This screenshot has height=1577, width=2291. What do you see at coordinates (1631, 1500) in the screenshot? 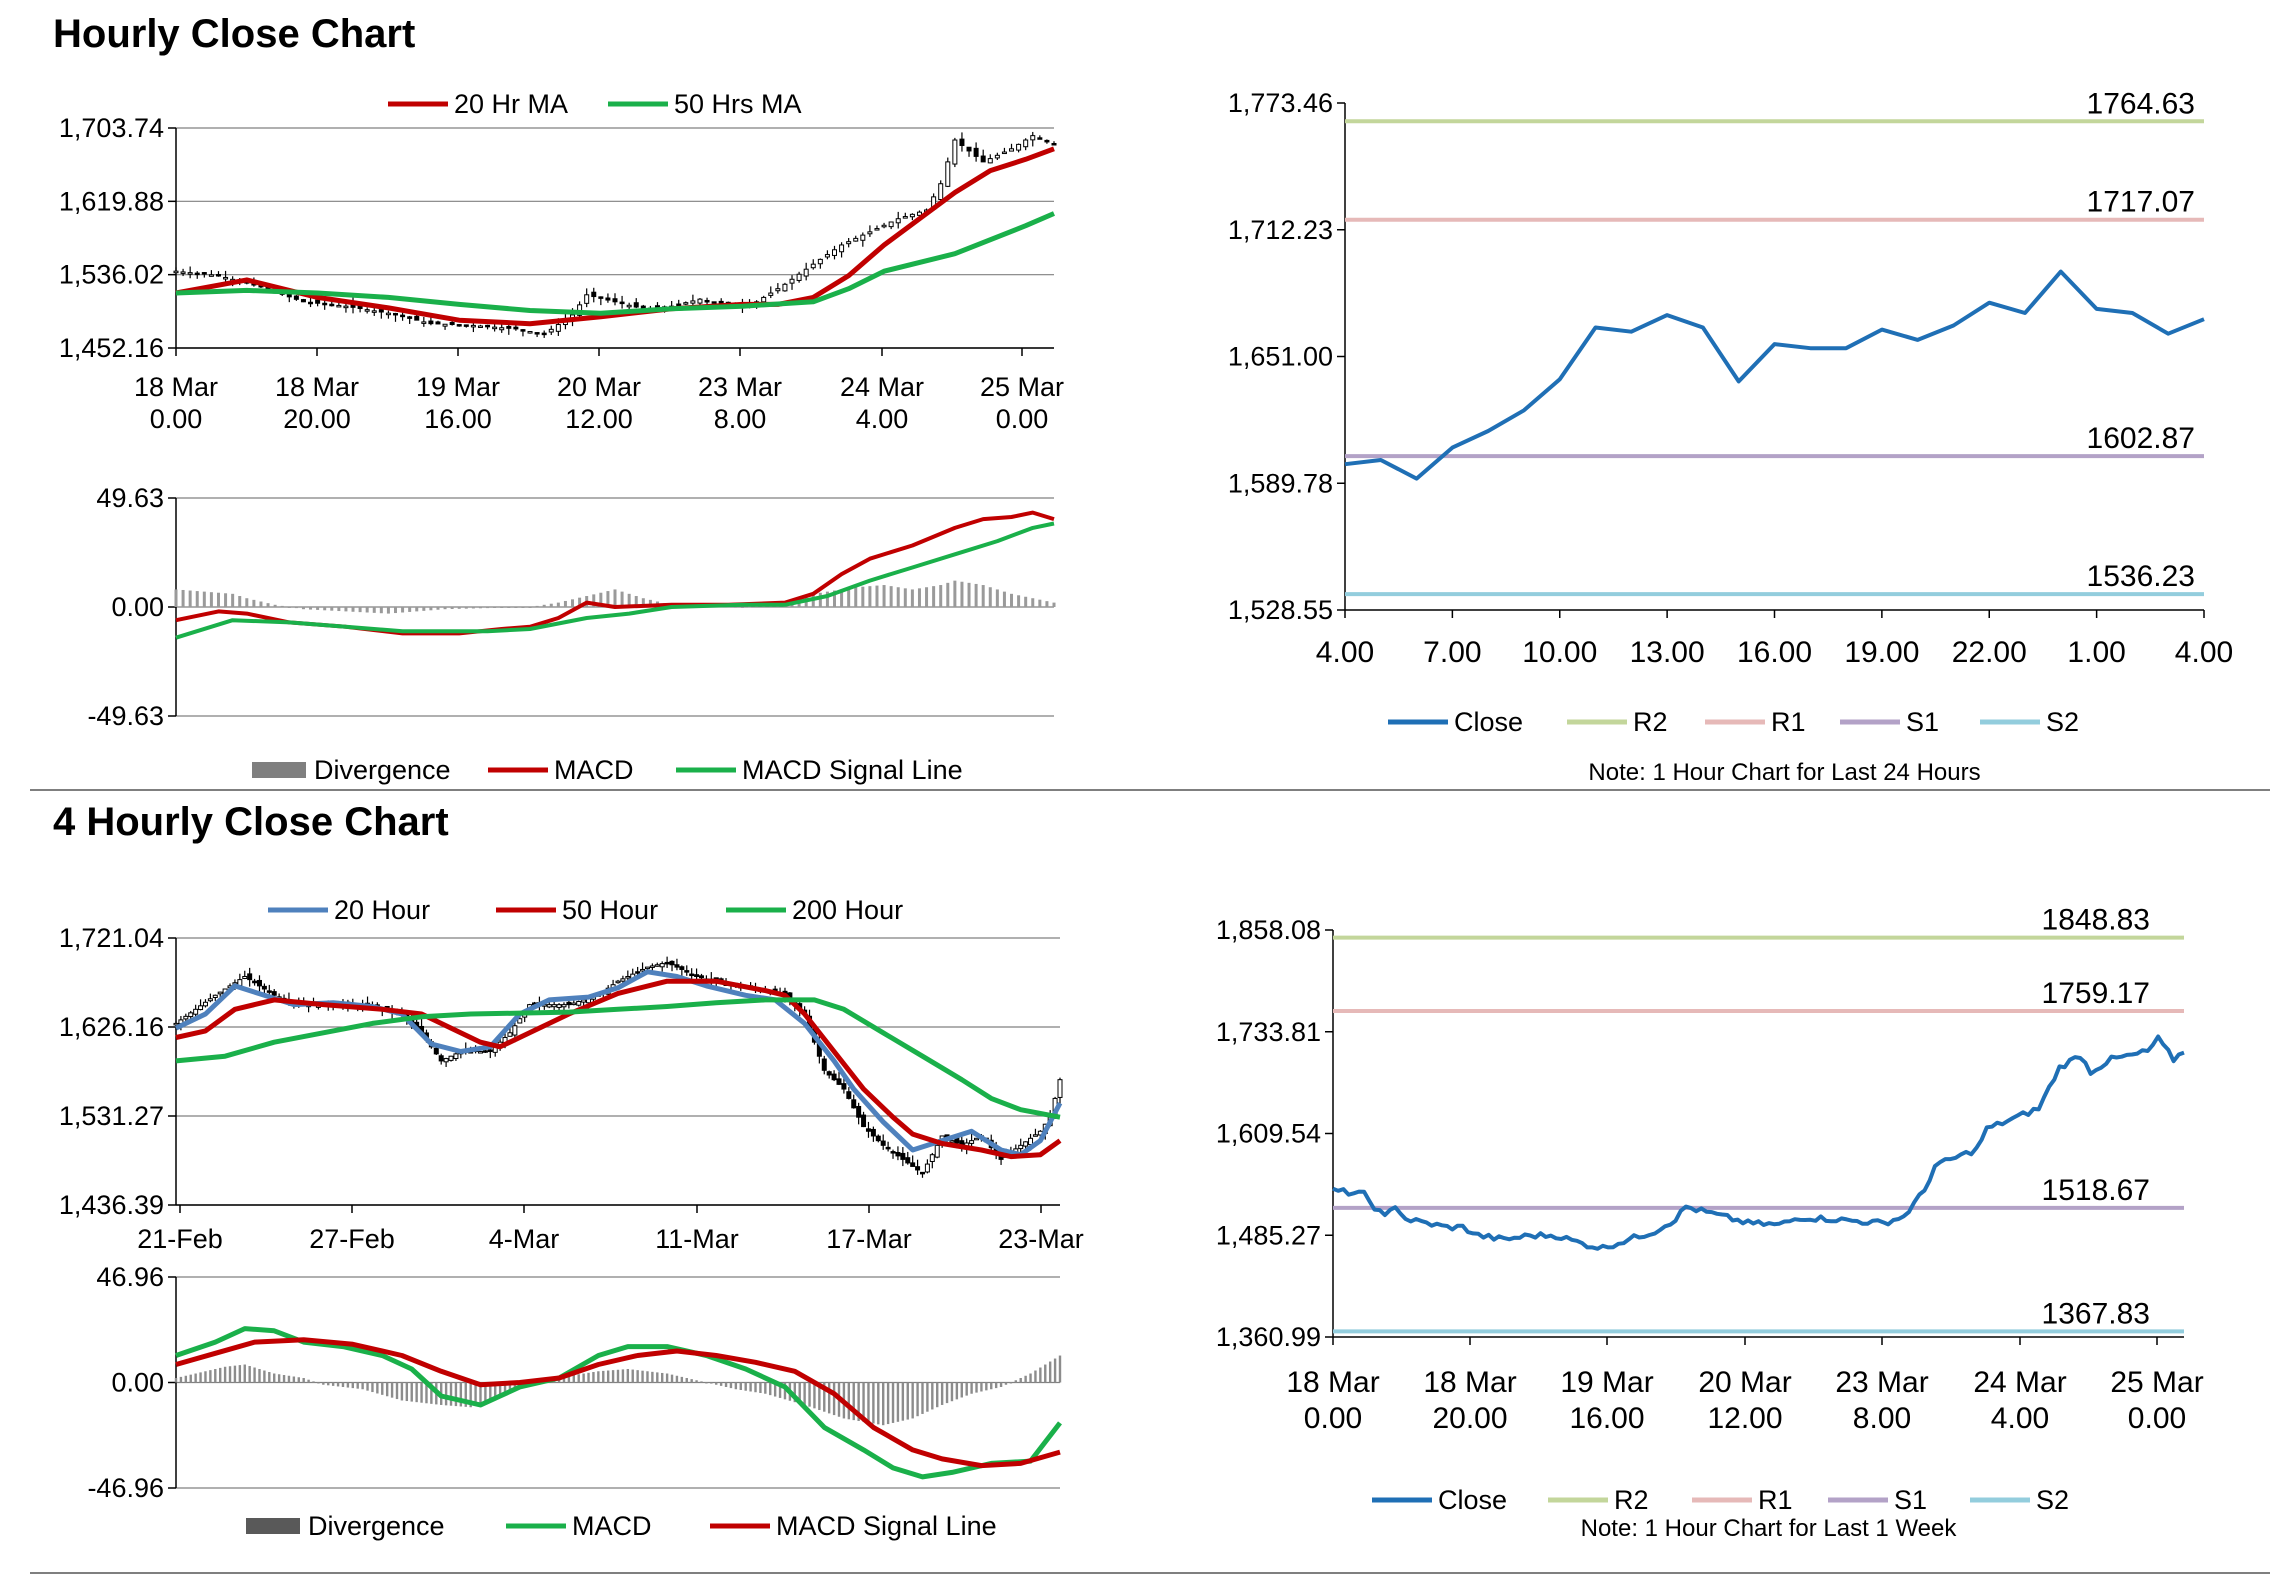
I see `legend-label: R2` at bounding box center [1631, 1500].